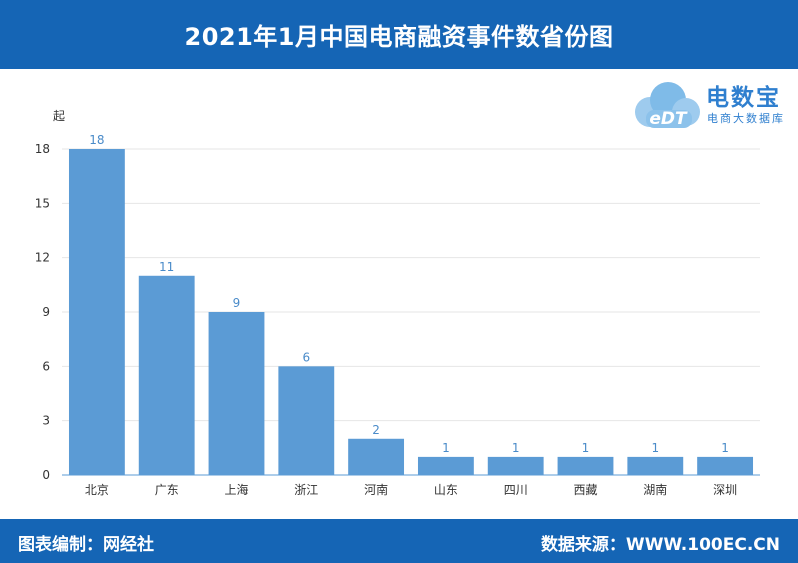  I want to click on x-tick-labels: 北京 广东 上海 浙江 河南 山东 四川 西藏 湖南 深圳, so click(411, 489).